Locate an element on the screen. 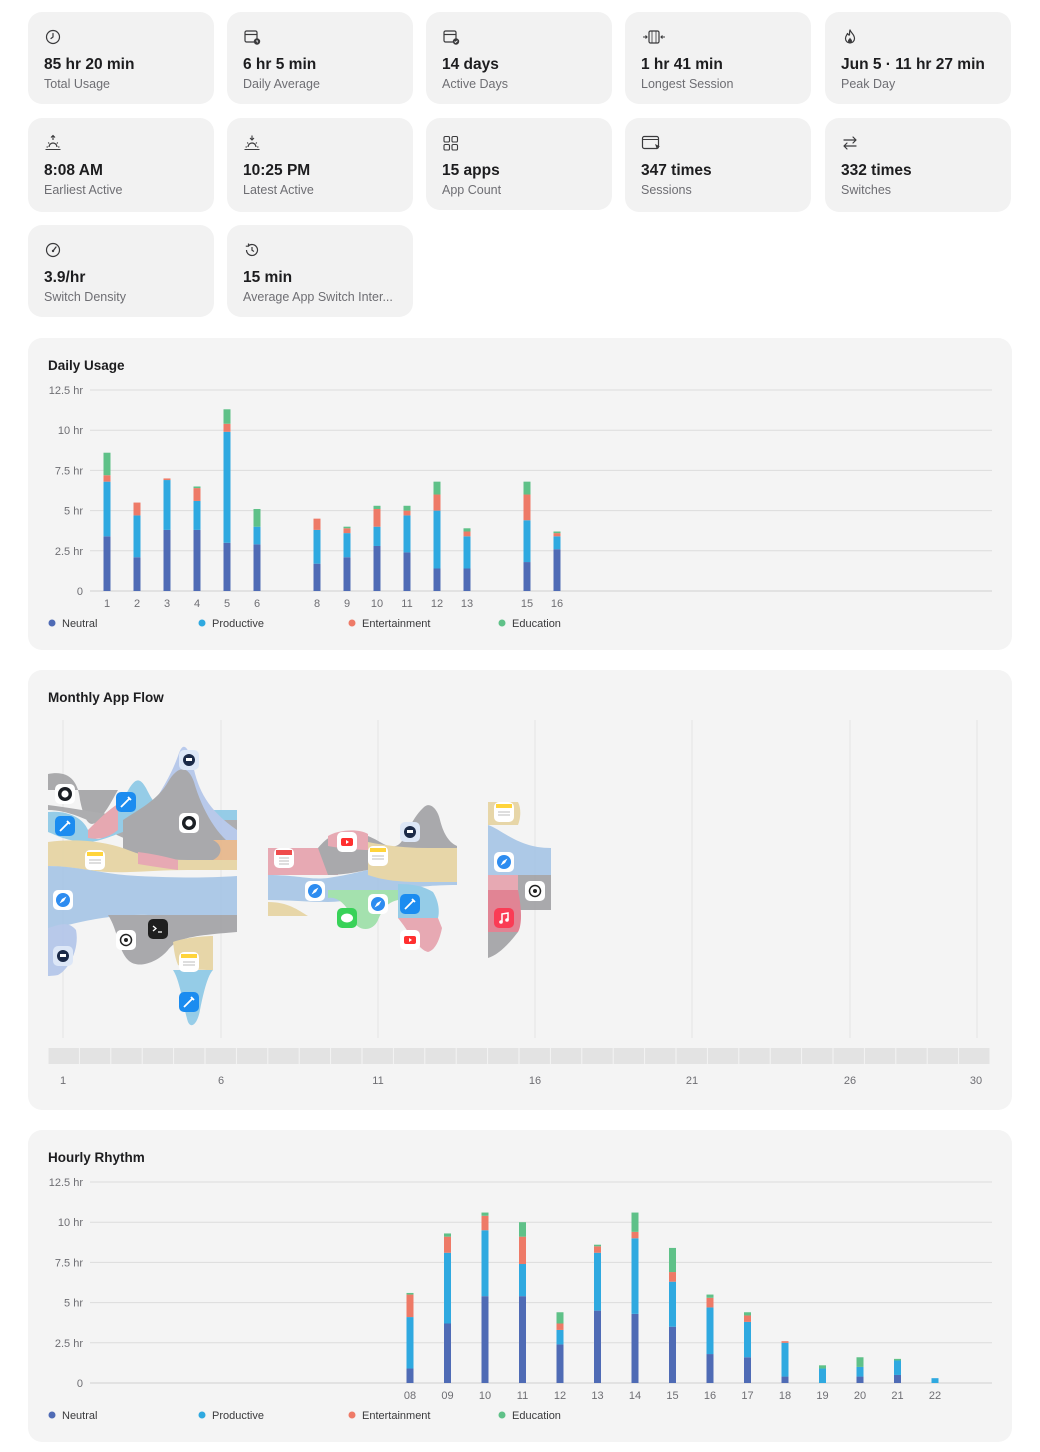 The image size is (1040, 1452). notes-icon is located at coordinates (189, 962).